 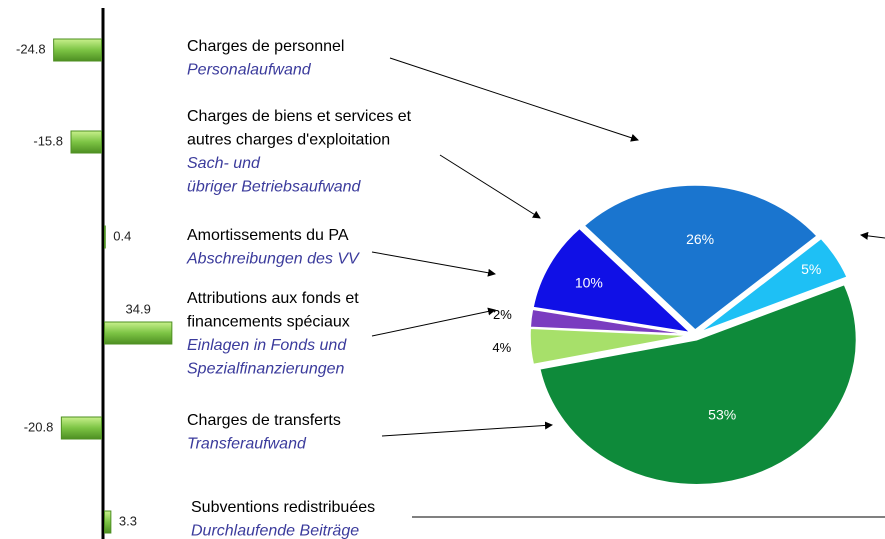 What do you see at coordinates (501, 347) in the screenshot?
I see `slice-label: 4%` at bounding box center [501, 347].